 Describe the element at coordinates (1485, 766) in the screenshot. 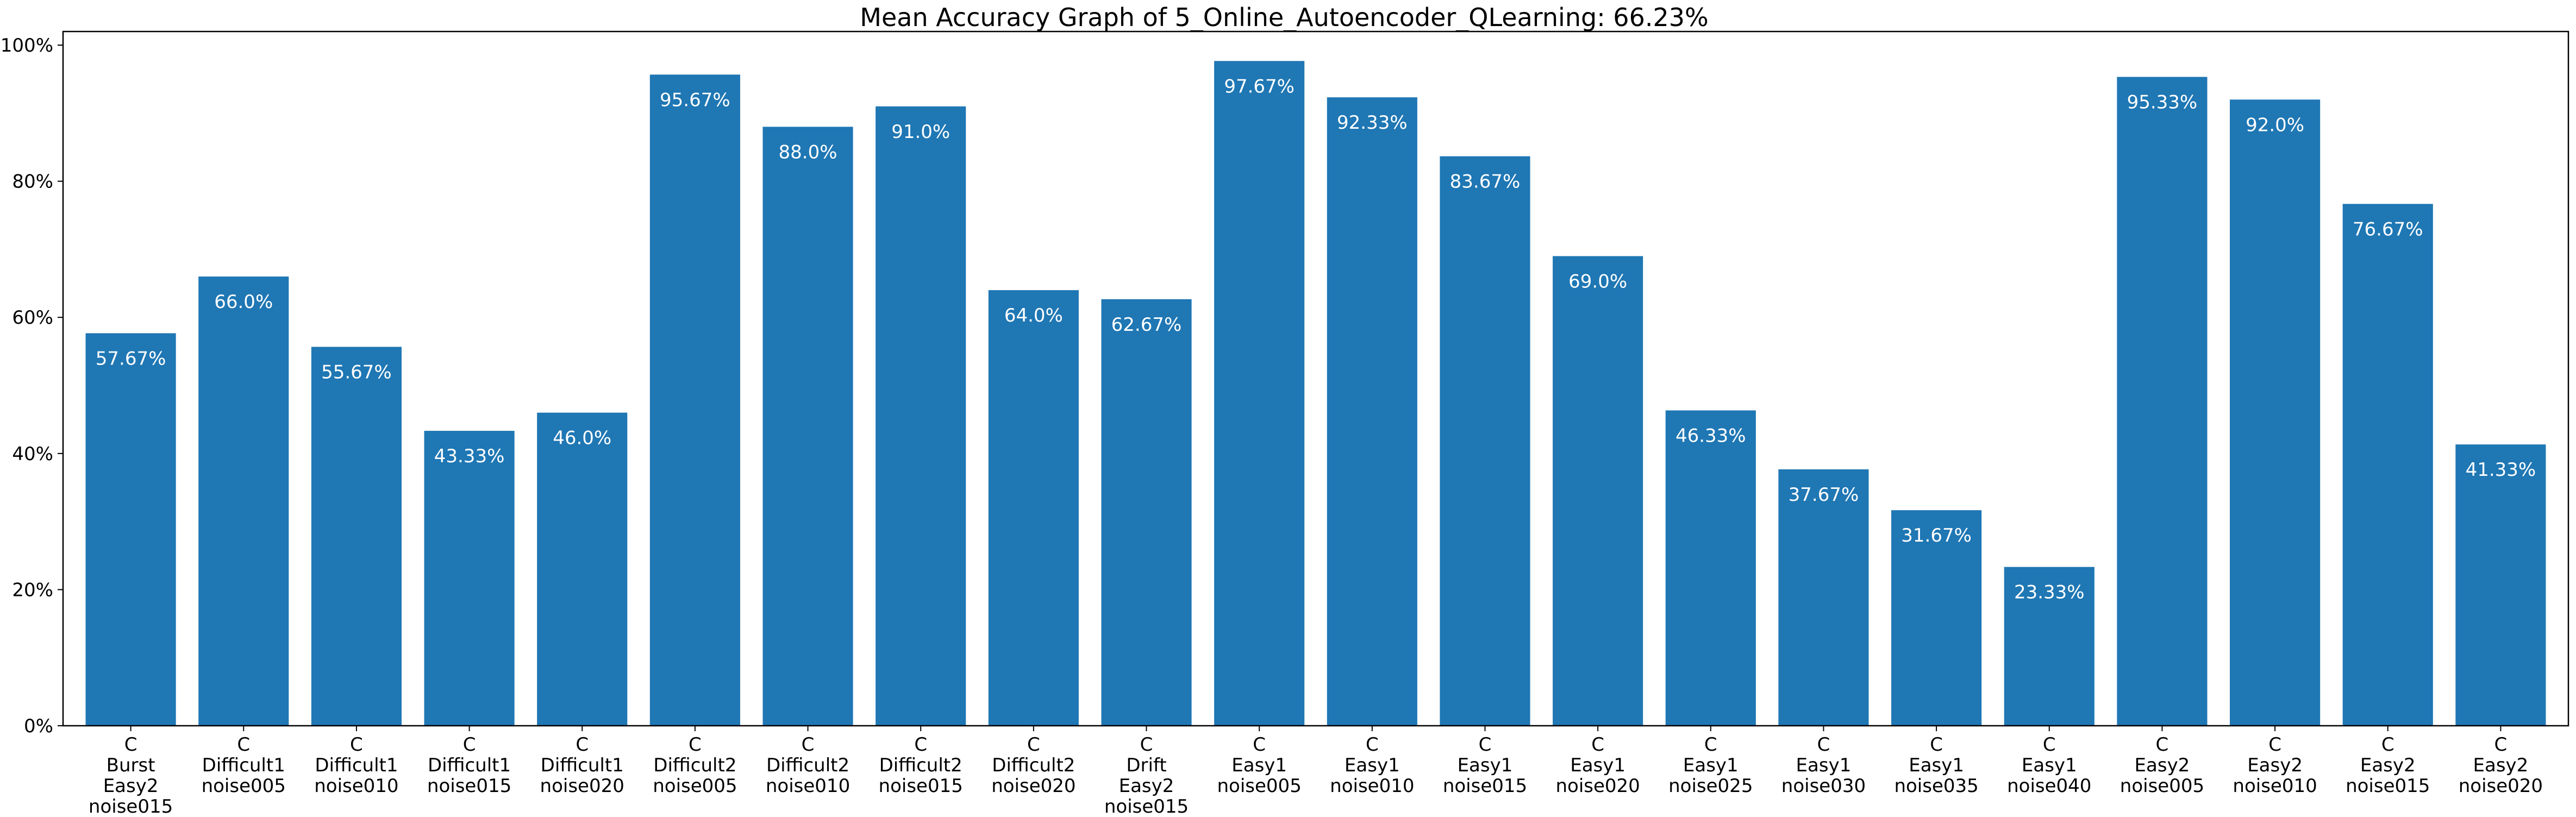

I see `x-tick-label: C Easy1 noise015` at that location.